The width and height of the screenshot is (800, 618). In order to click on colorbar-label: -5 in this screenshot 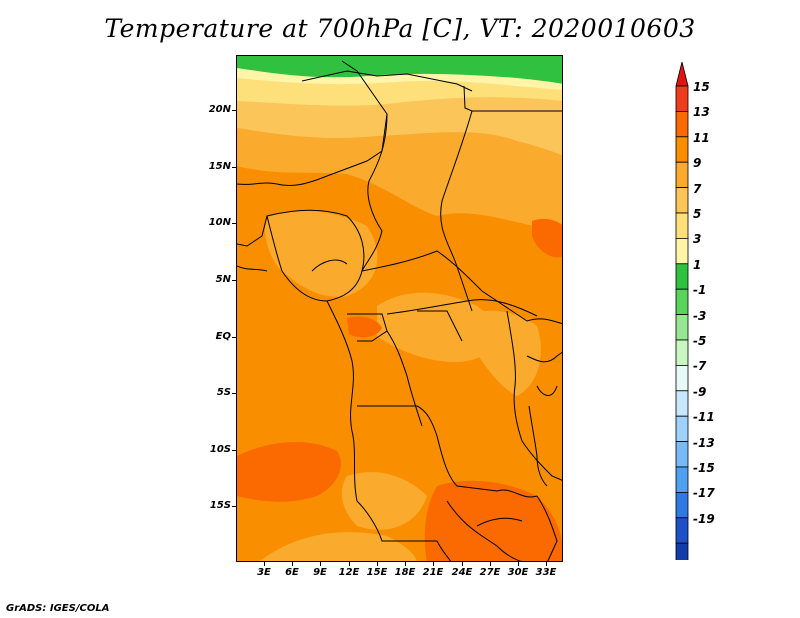, I will do `click(700, 341)`.